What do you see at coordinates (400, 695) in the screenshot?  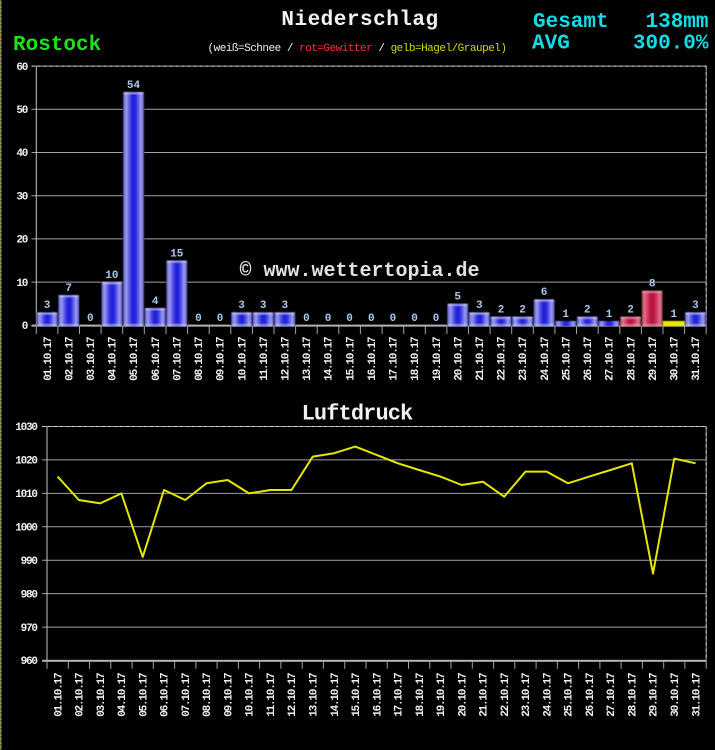 I see `svg-text: 17.10.17` at bounding box center [400, 695].